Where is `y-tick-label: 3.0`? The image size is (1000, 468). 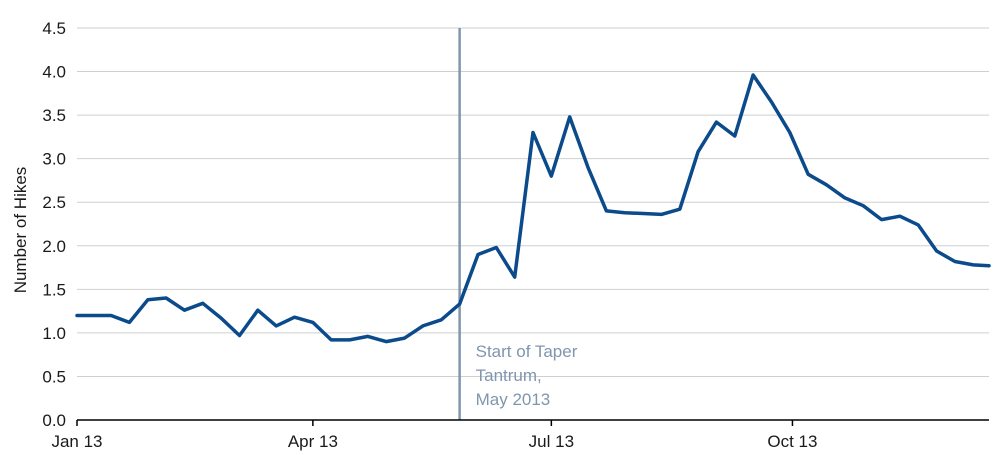 y-tick-label: 3.0 is located at coordinates (54, 159).